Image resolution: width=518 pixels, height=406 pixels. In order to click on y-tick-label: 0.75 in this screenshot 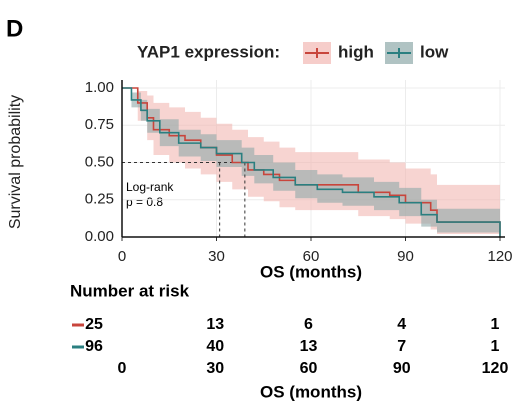, I will do `click(99, 124)`.